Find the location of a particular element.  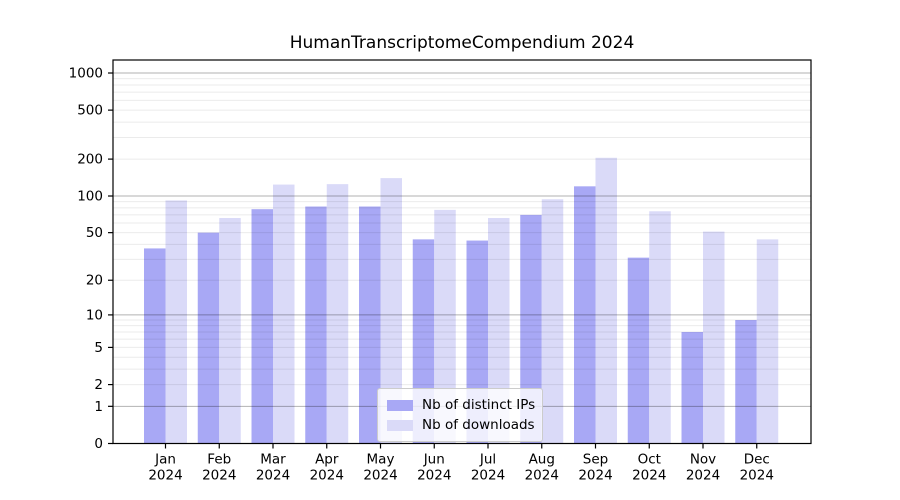

x-tick-label-month: Nov is located at coordinates (703, 460).